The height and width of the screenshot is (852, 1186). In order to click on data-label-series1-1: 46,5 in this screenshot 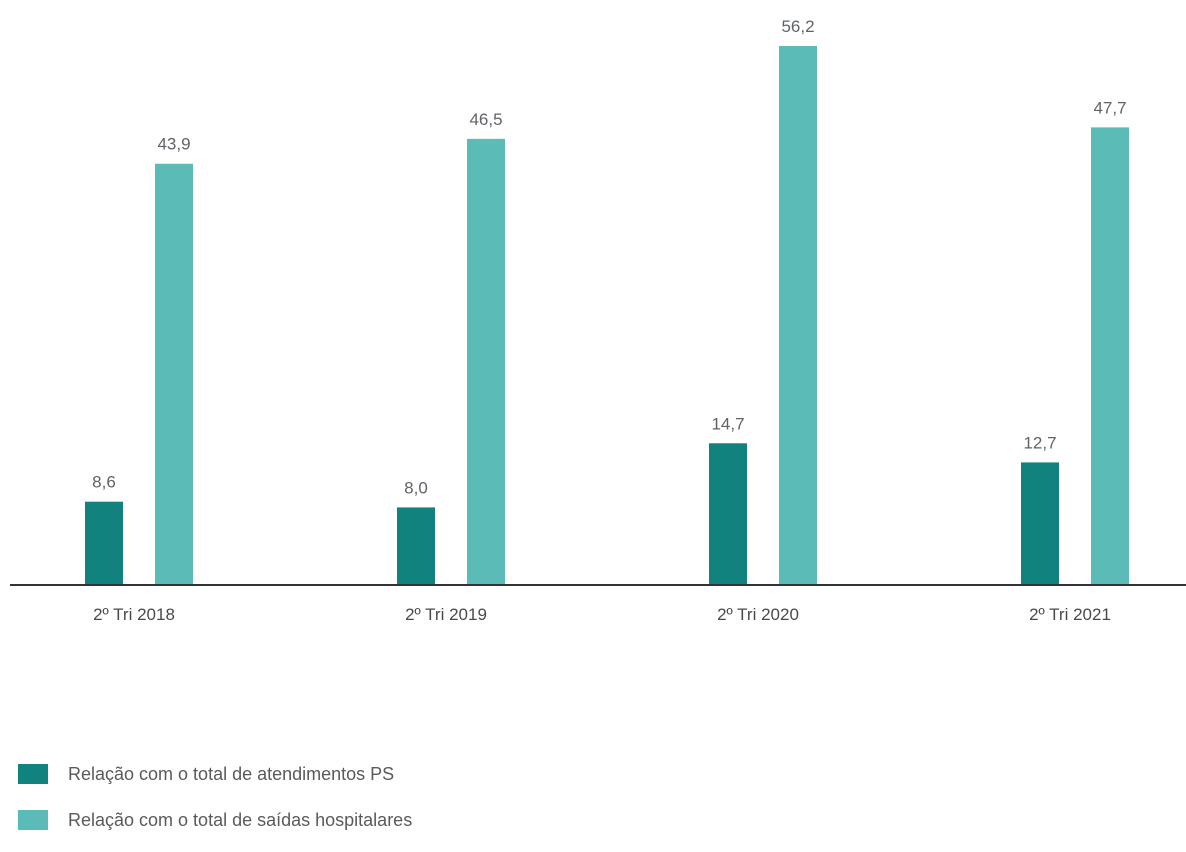, I will do `click(485, 119)`.